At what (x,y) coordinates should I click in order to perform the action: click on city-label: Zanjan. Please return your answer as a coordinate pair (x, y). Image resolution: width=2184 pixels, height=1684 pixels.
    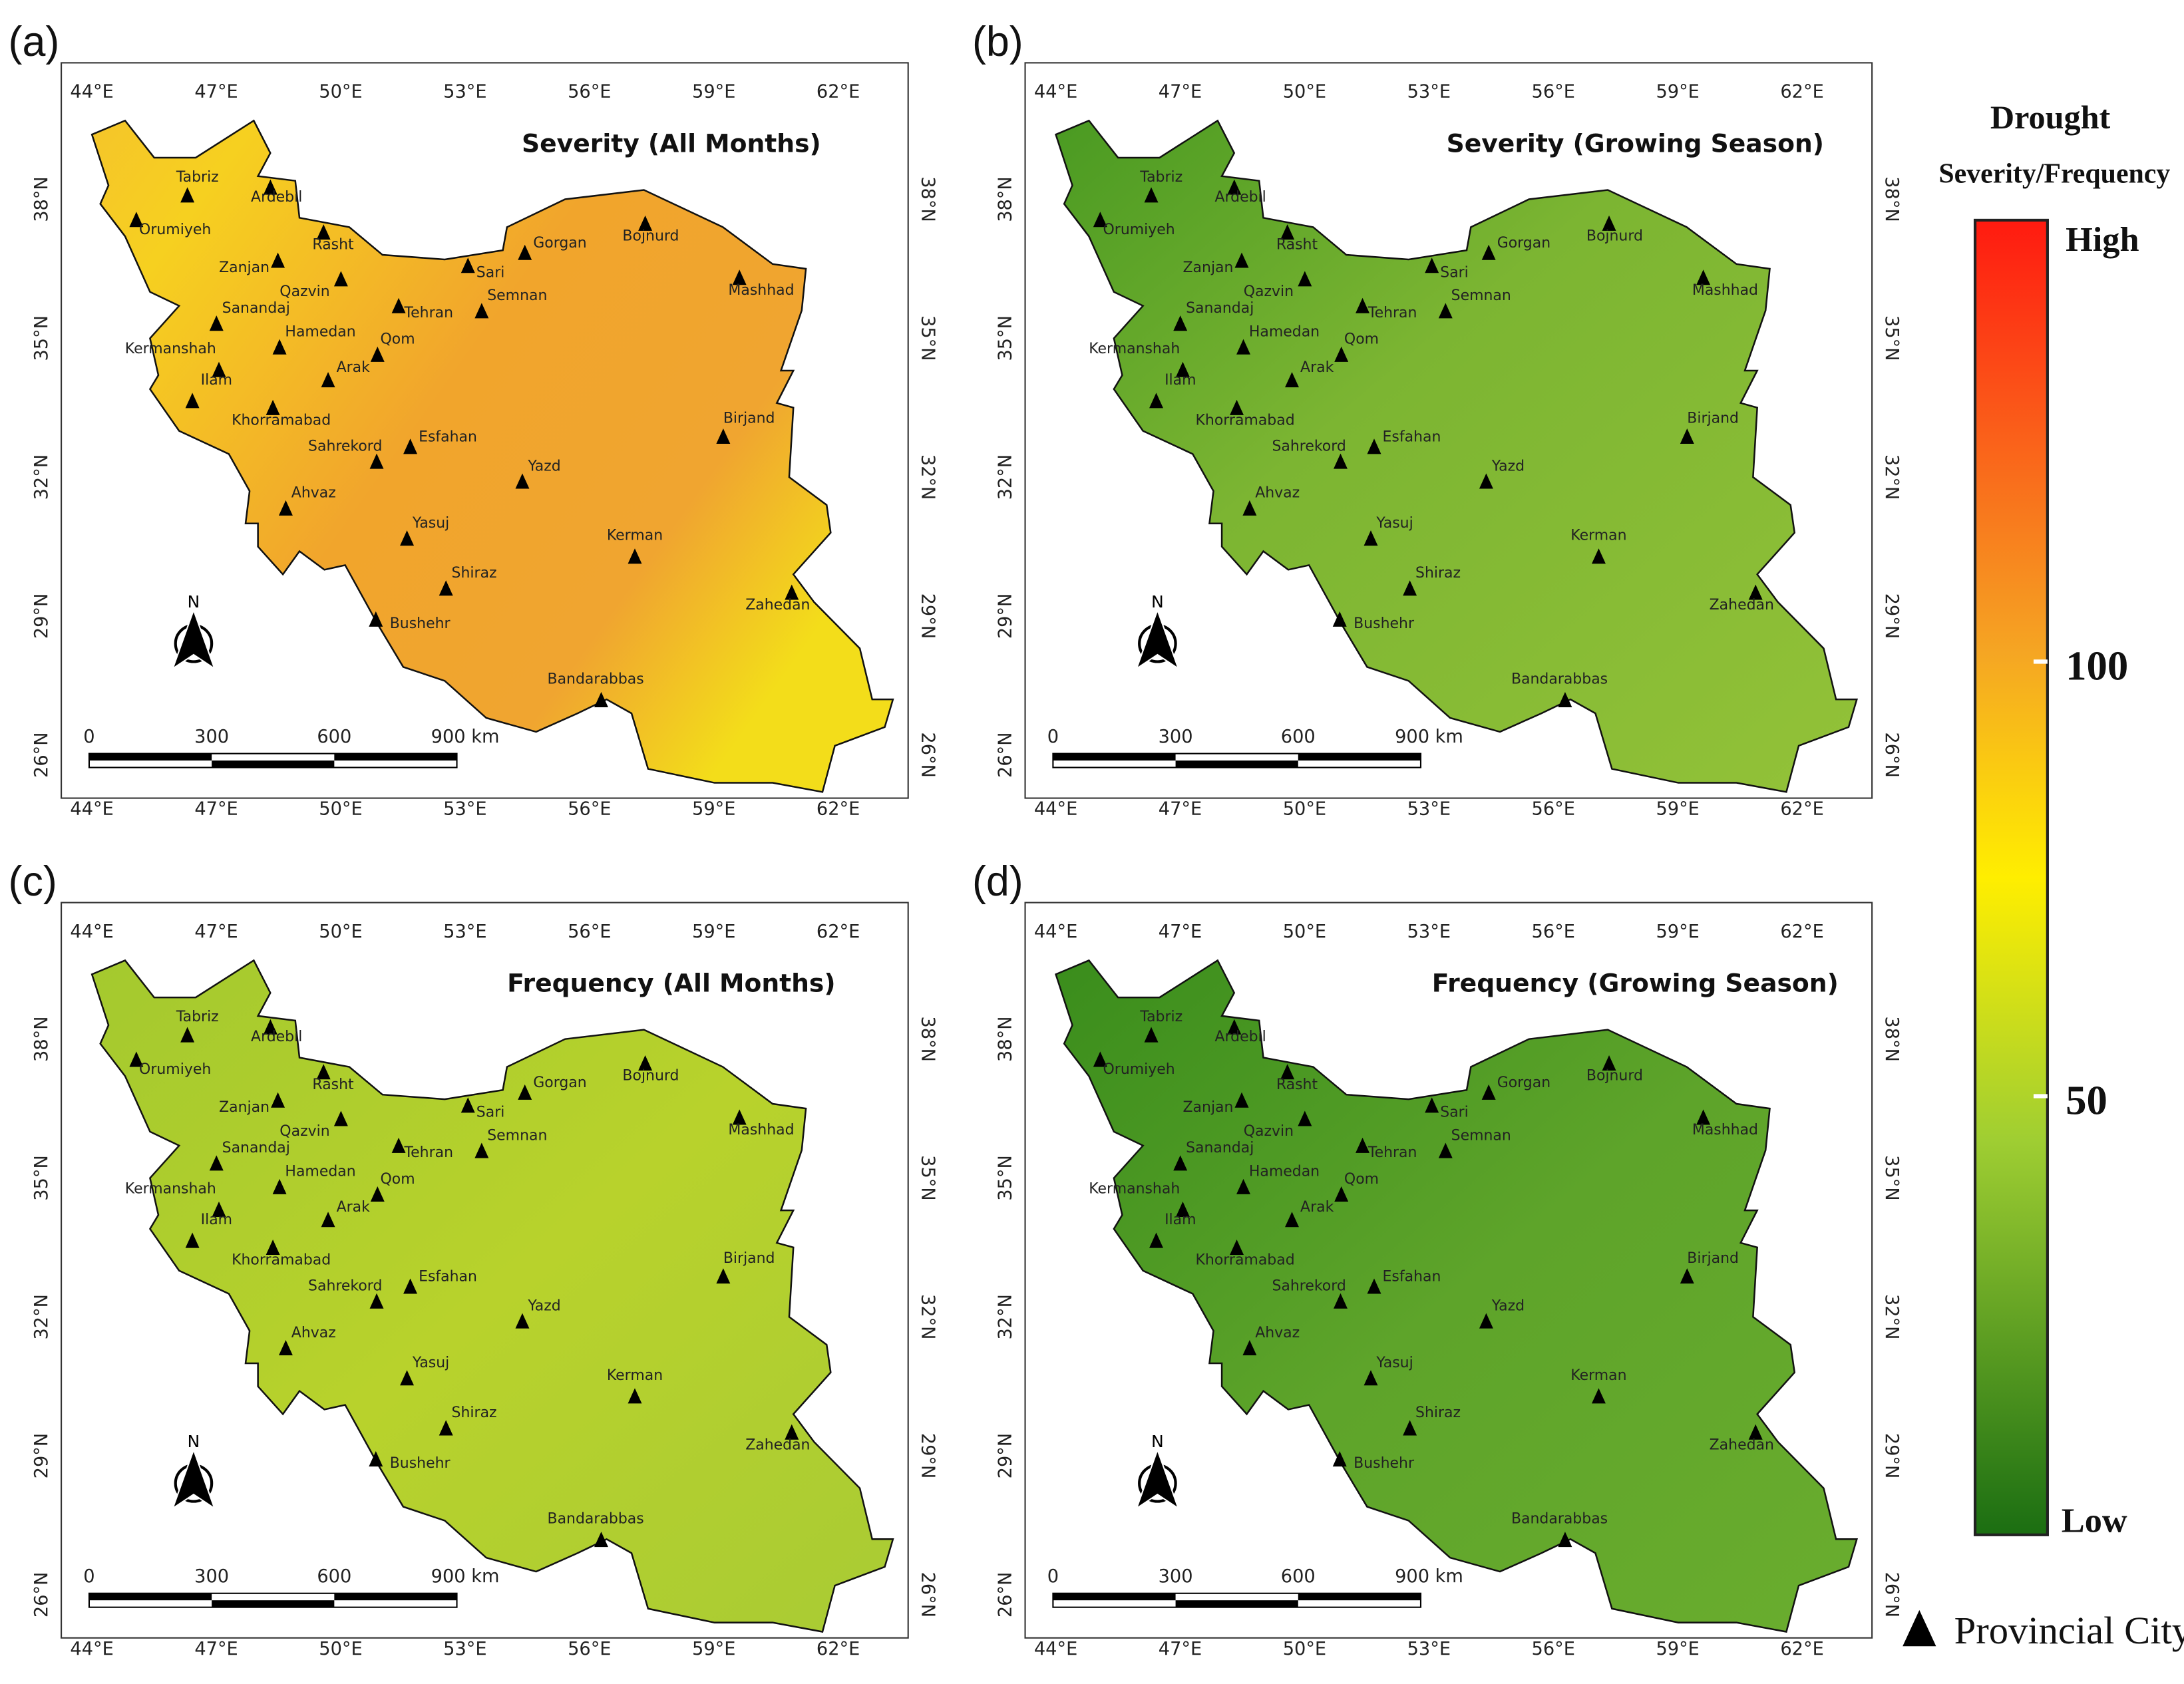
    Looking at the image, I should click on (1208, 1107).